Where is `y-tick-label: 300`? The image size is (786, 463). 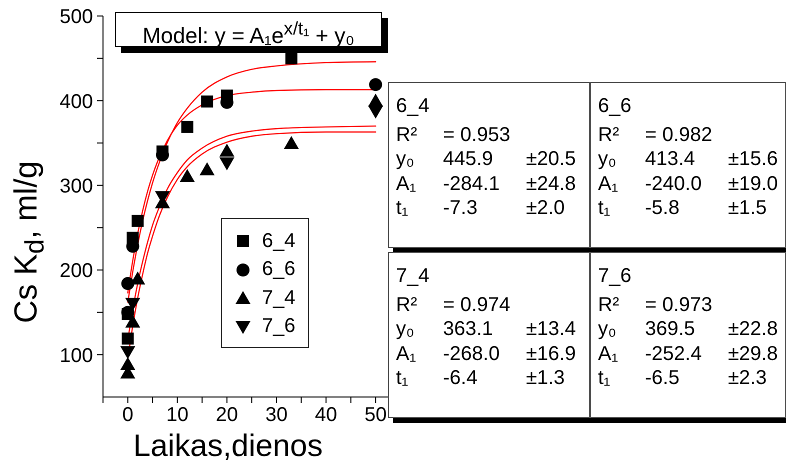
y-tick-label: 300 is located at coordinates (76, 186).